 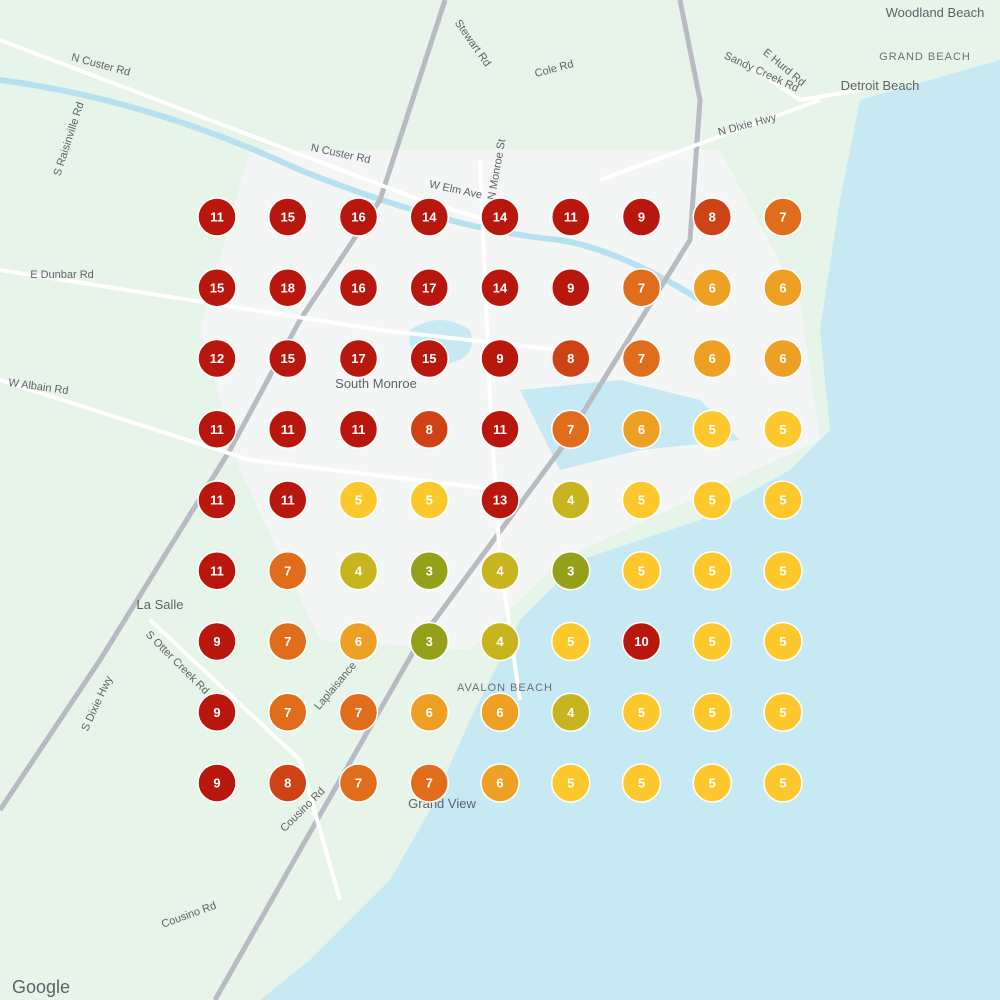 I want to click on marker: 12, so click(x=217, y=358).